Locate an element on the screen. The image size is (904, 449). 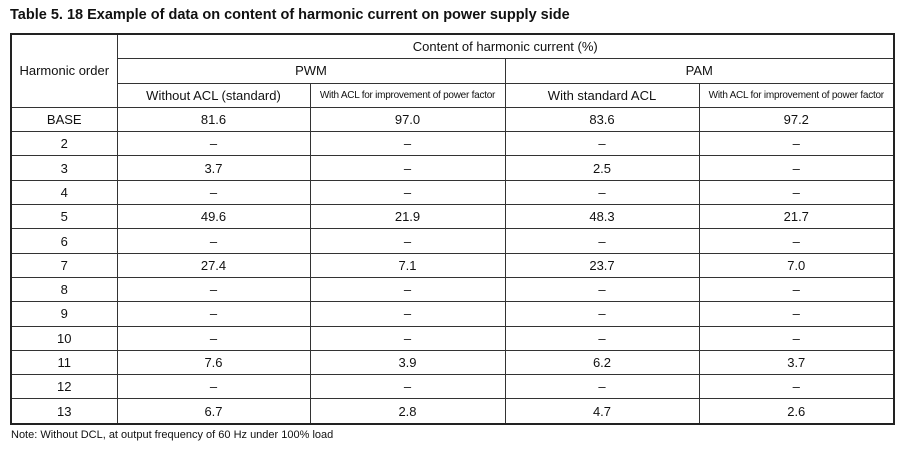
order-header: Harmonic order is located at coordinates (64, 70).